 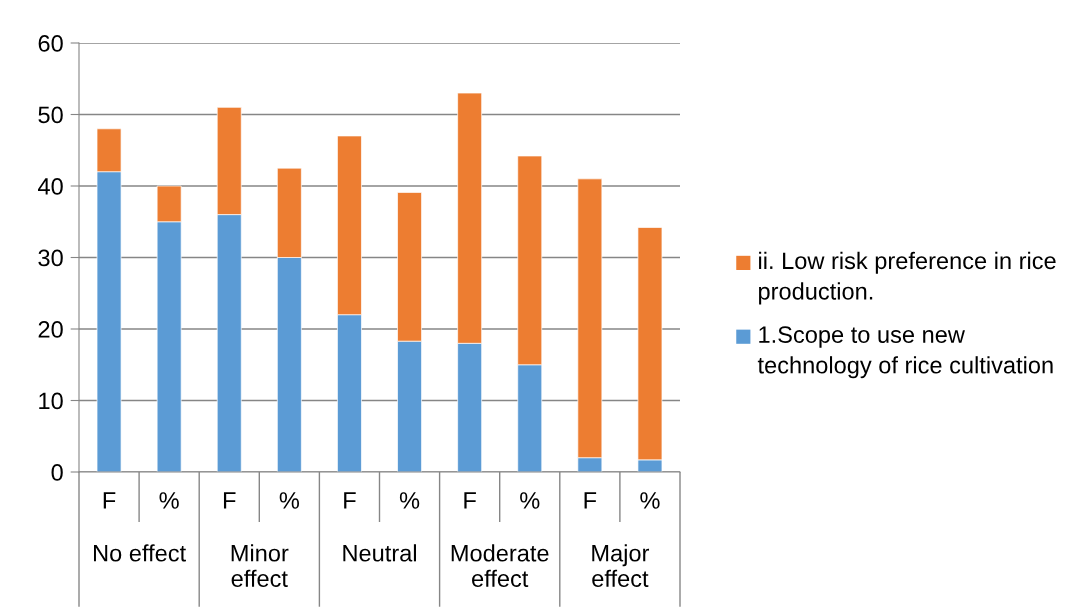 I want to click on y-tick-label: 50, so click(x=50, y=115).